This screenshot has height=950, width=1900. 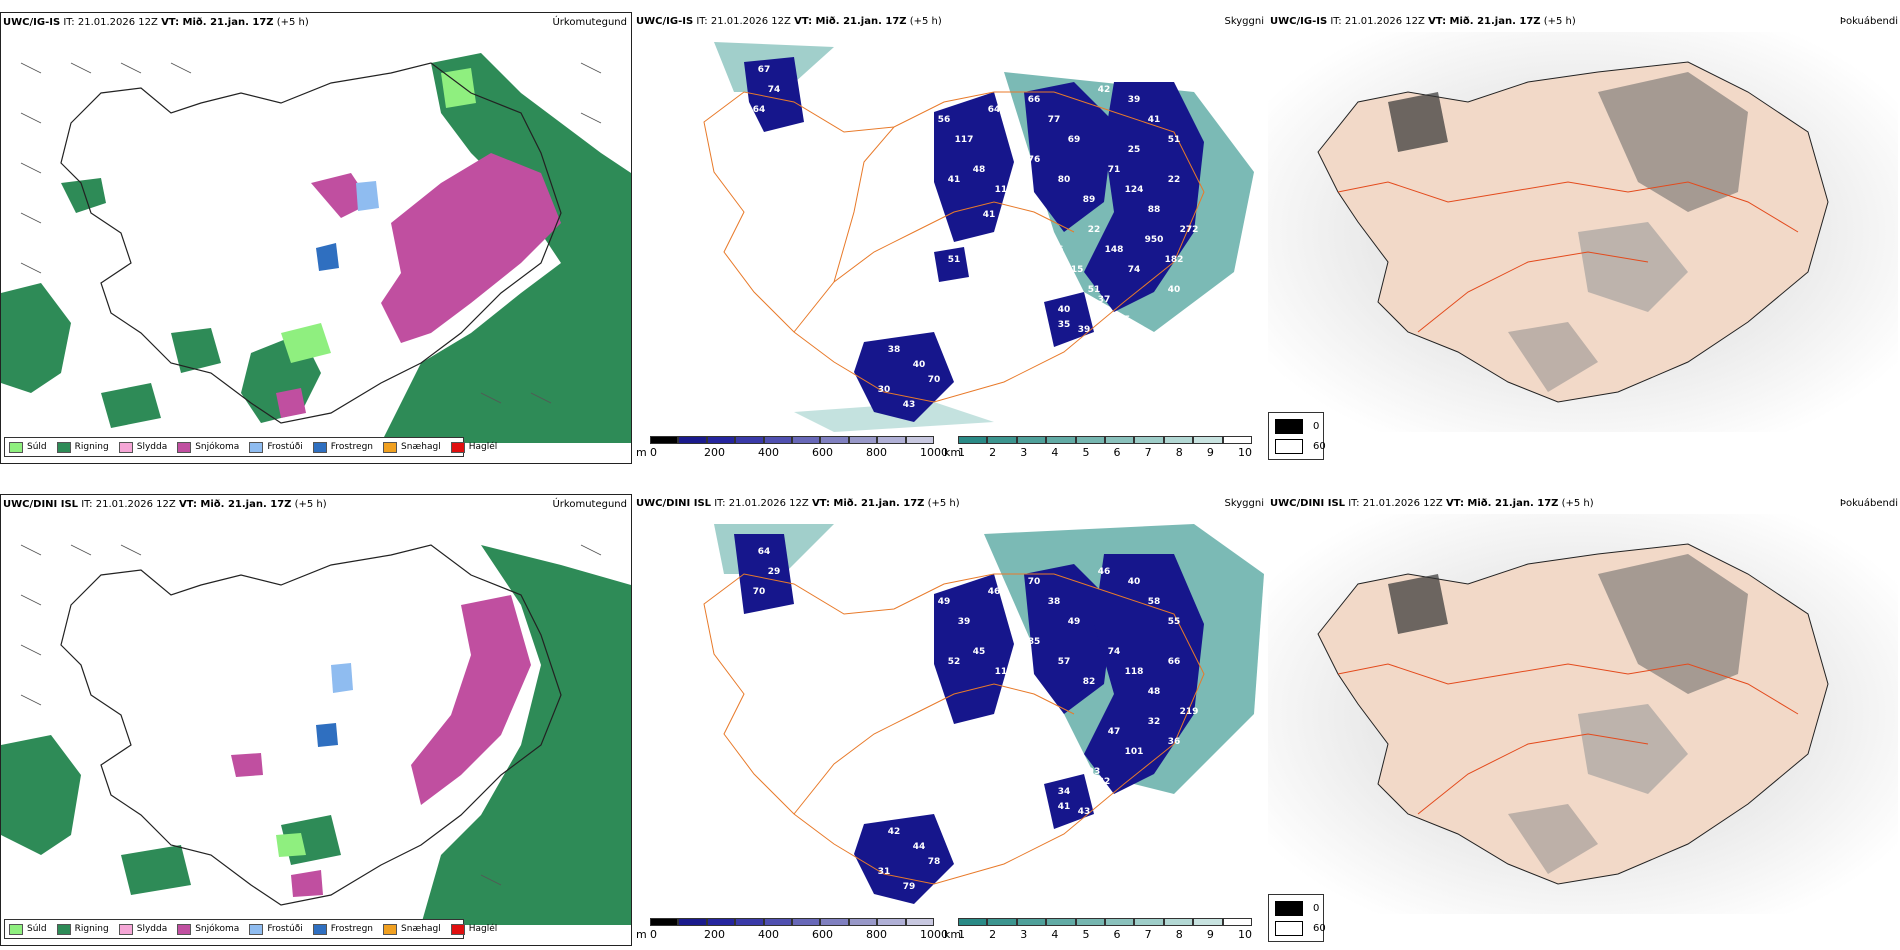 I want to click on cloud-base-value: 45, so click(x=979, y=652).